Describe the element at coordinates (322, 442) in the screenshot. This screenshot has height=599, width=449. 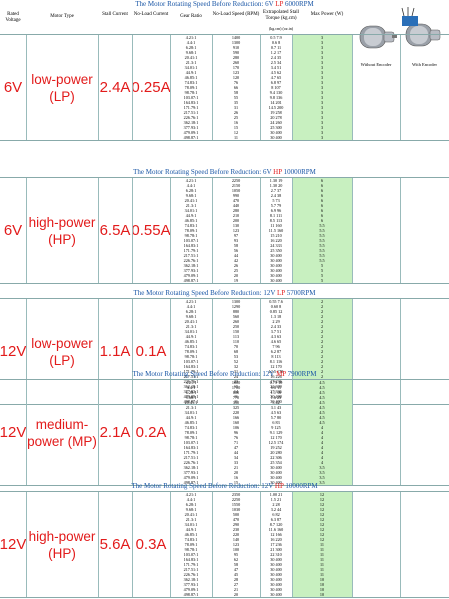
I see `max-power: 4` at that location.